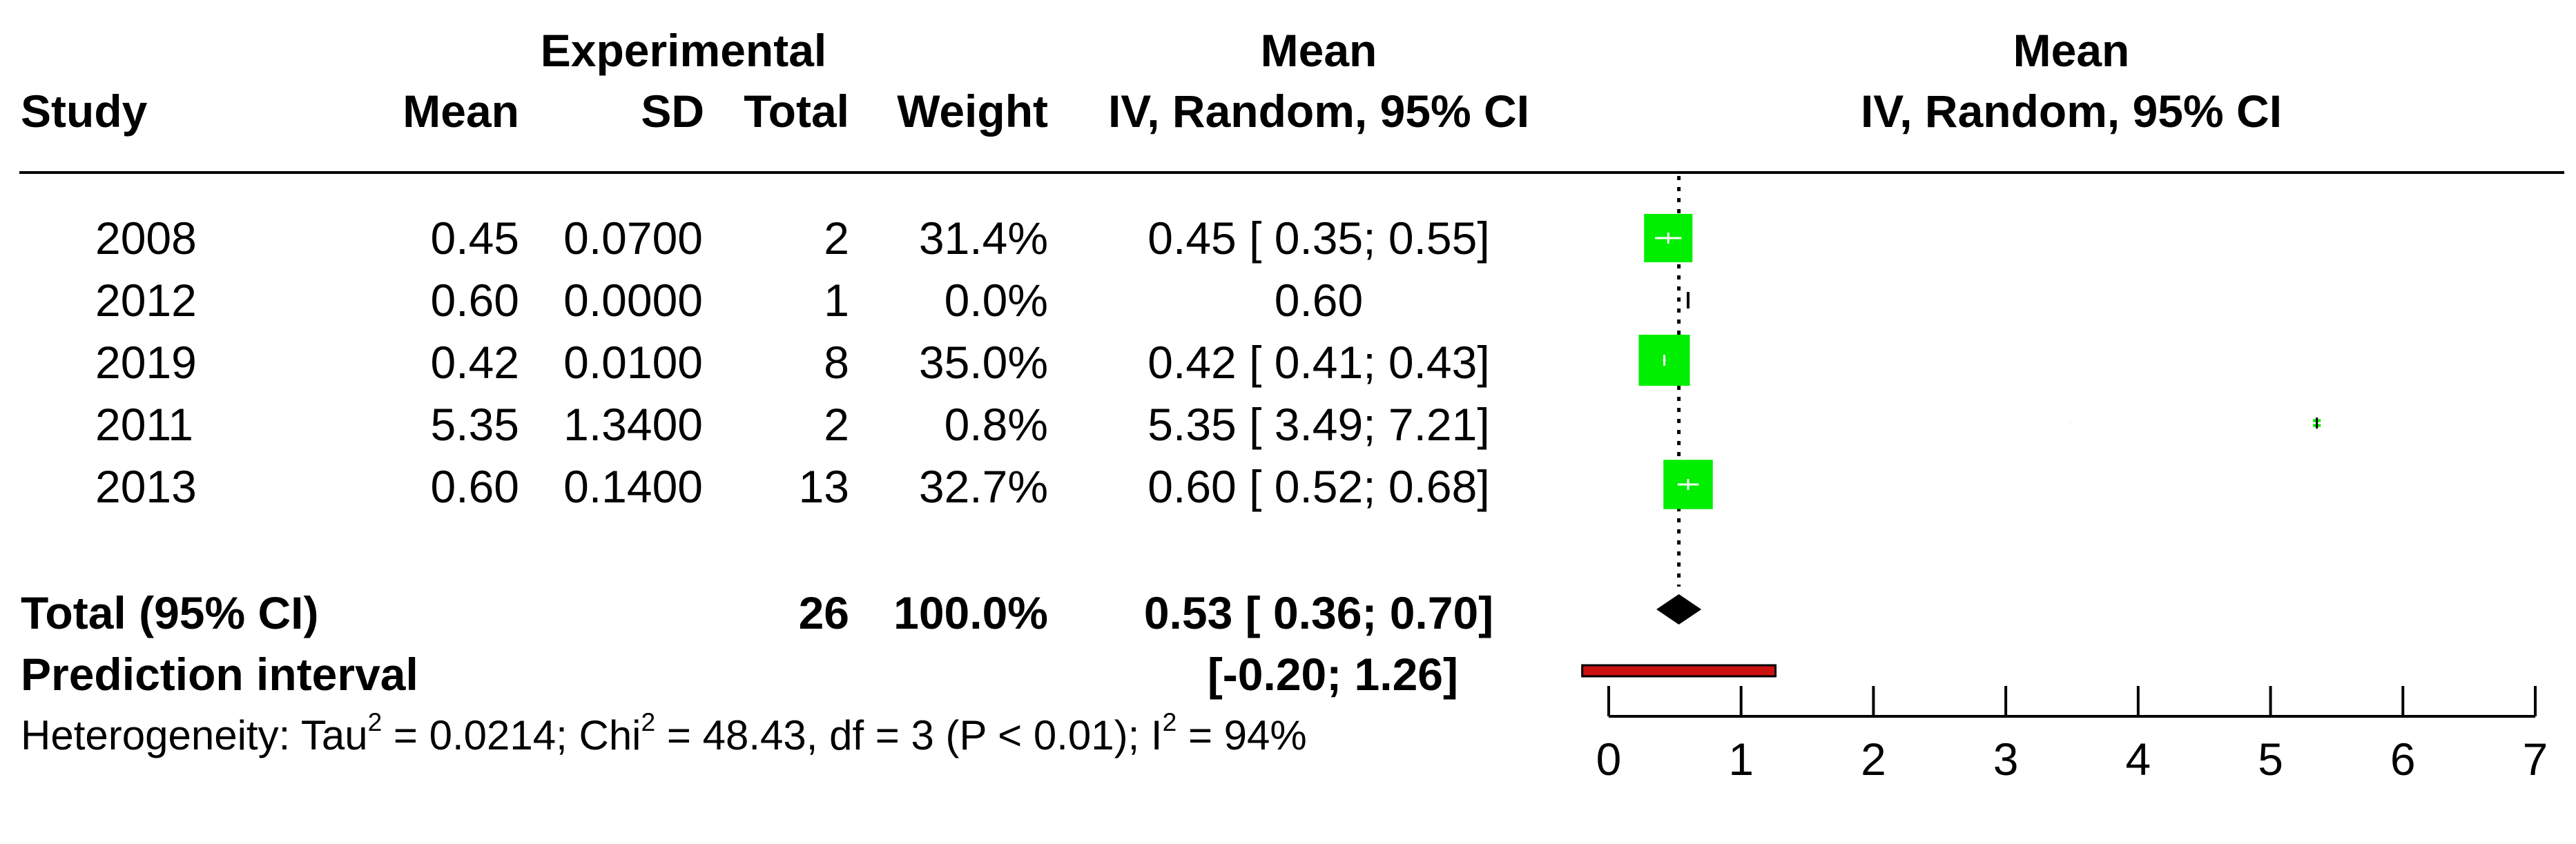 The image size is (2576, 844). What do you see at coordinates (146, 487) in the screenshot?
I see `study-label: 2013` at bounding box center [146, 487].